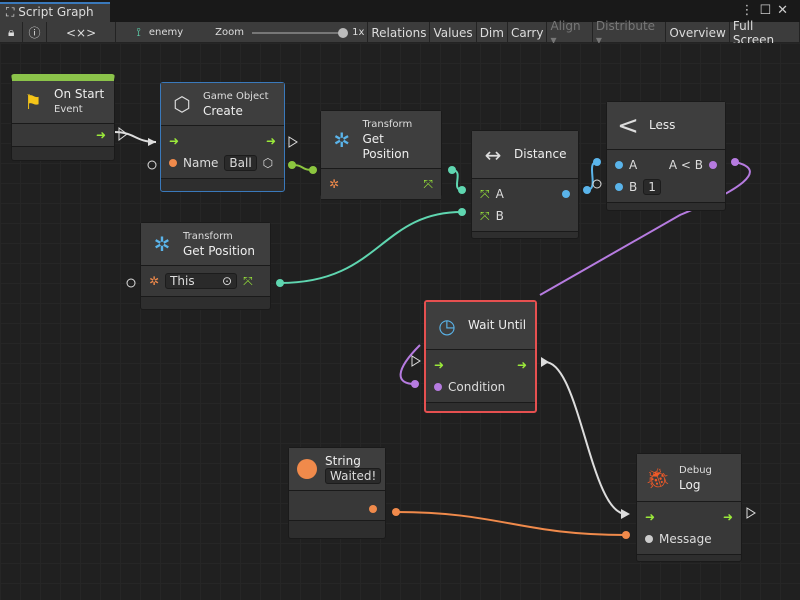  Describe the element at coordinates (649, 539) in the screenshot. I see `message-input-icon` at that location.